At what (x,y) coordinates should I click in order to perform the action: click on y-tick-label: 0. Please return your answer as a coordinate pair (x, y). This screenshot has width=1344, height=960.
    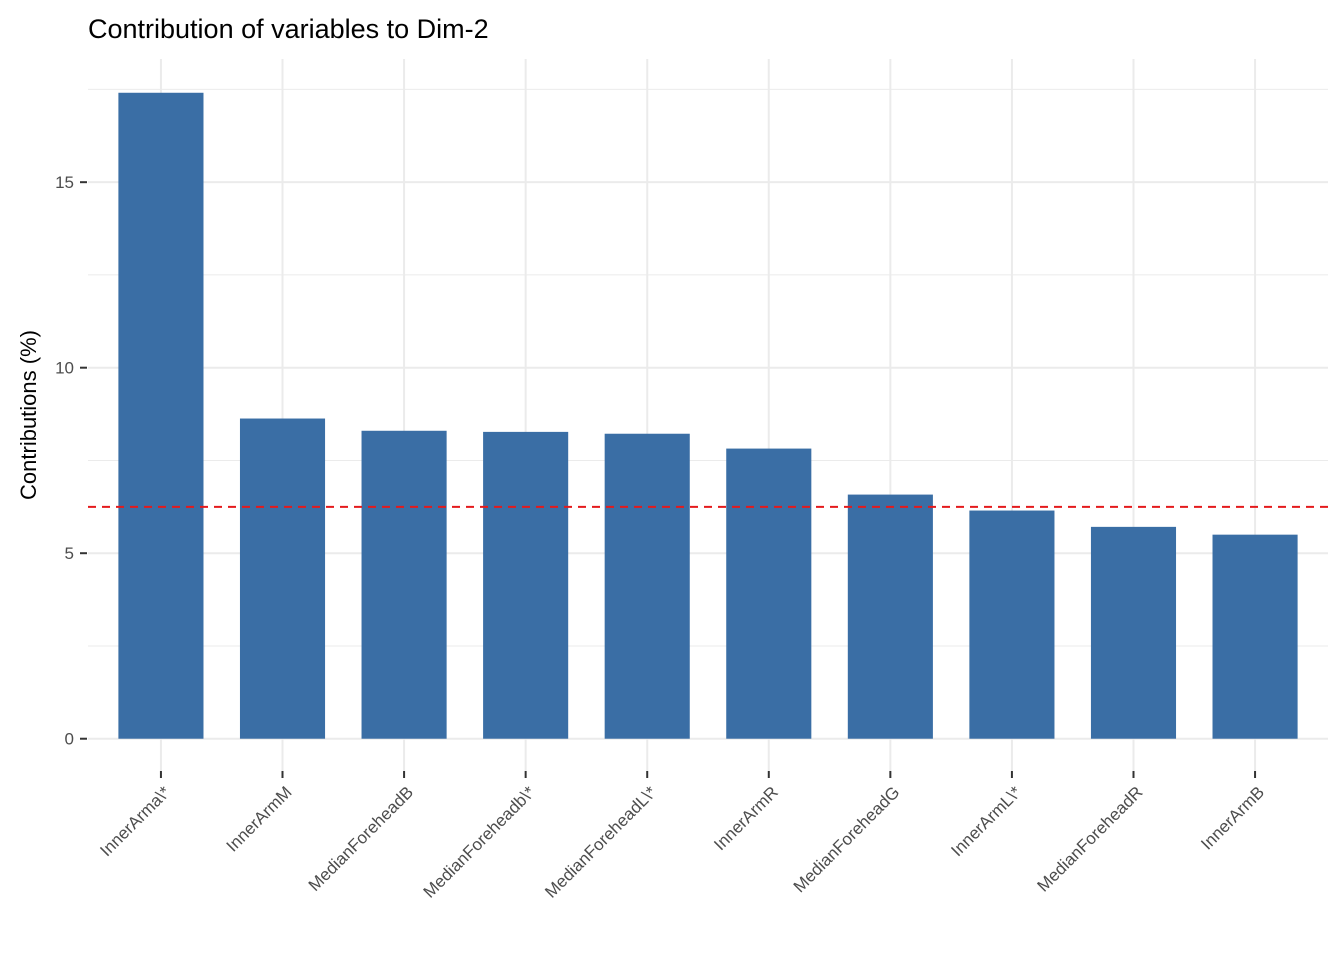
    Looking at the image, I should click on (69, 739).